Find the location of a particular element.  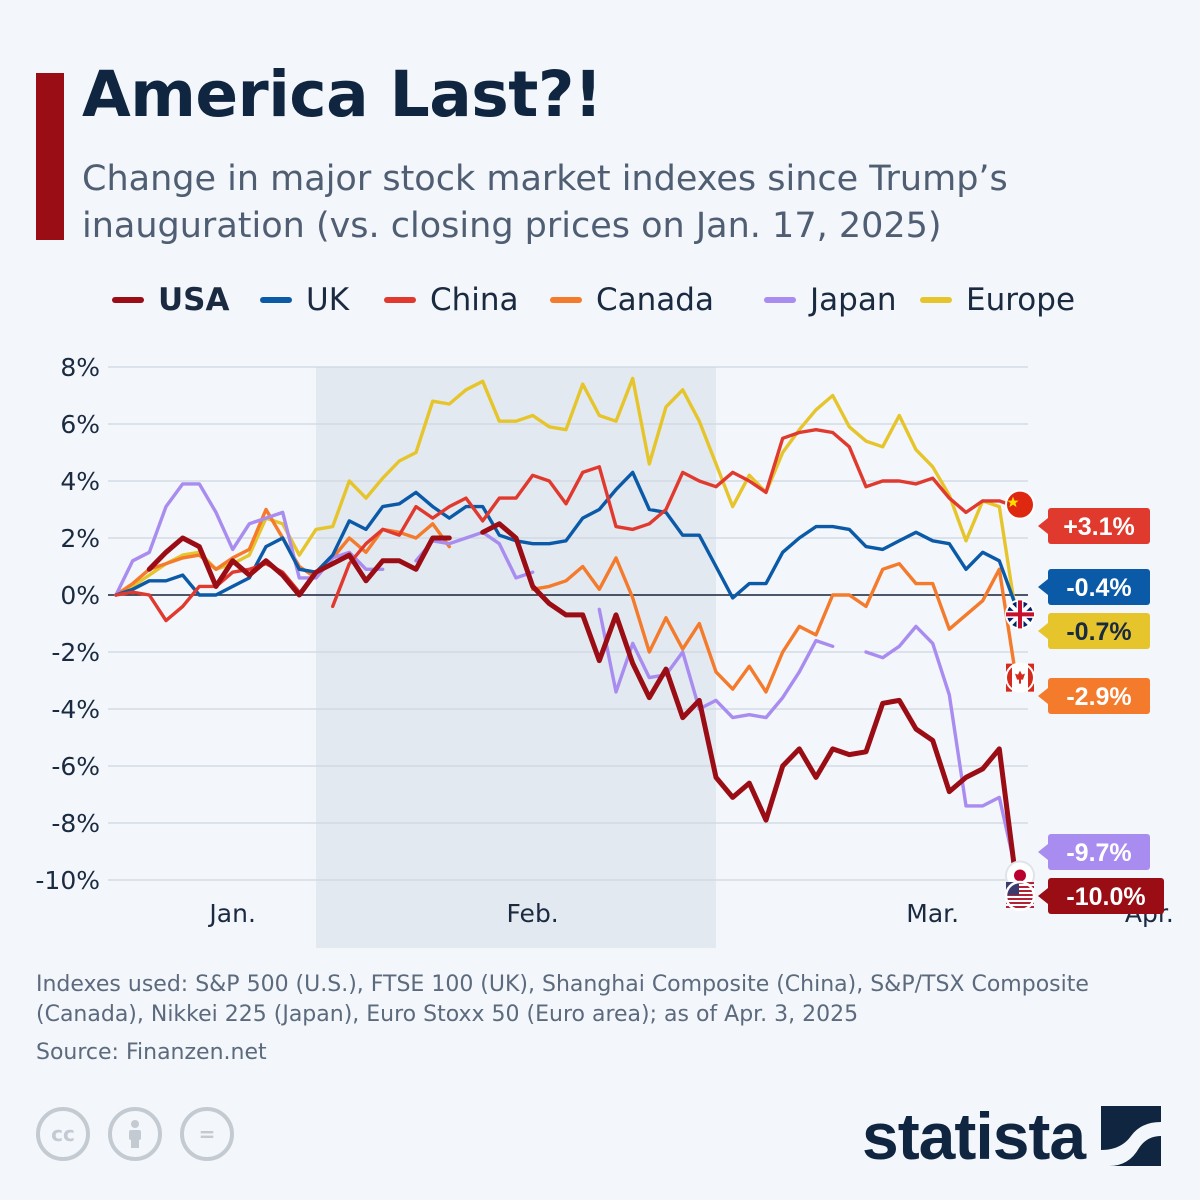

y-tick-label: -6% is located at coordinates (75, 766).